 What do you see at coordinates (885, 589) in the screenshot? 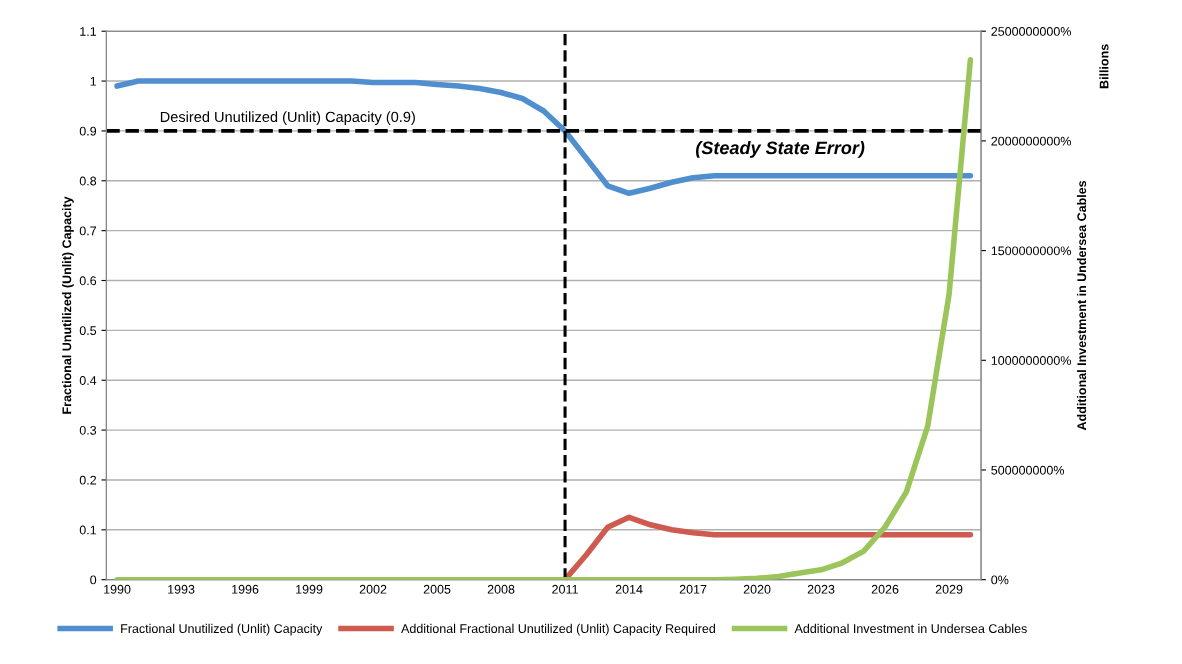
I see `x-tick-label: 2026` at bounding box center [885, 589].